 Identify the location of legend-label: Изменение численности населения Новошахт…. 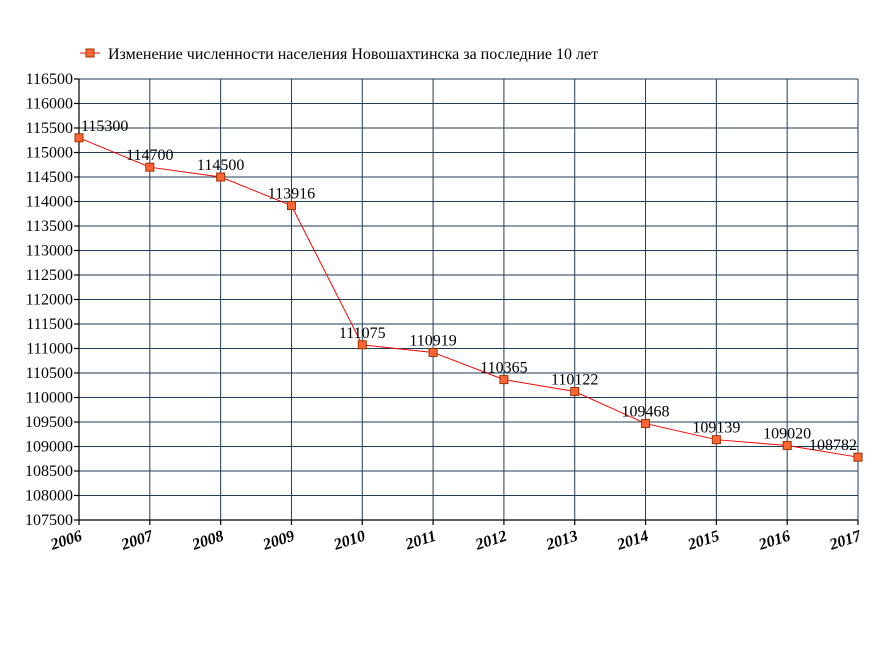
(353, 54).